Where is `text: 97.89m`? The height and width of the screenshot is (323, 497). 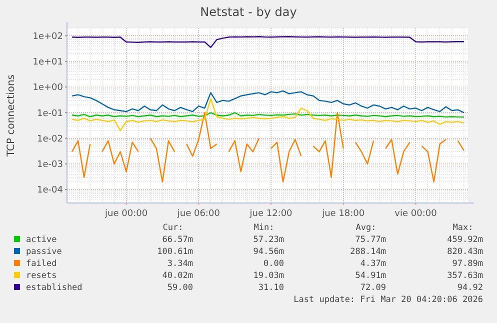
text: 97.89m is located at coordinates (467, 264).